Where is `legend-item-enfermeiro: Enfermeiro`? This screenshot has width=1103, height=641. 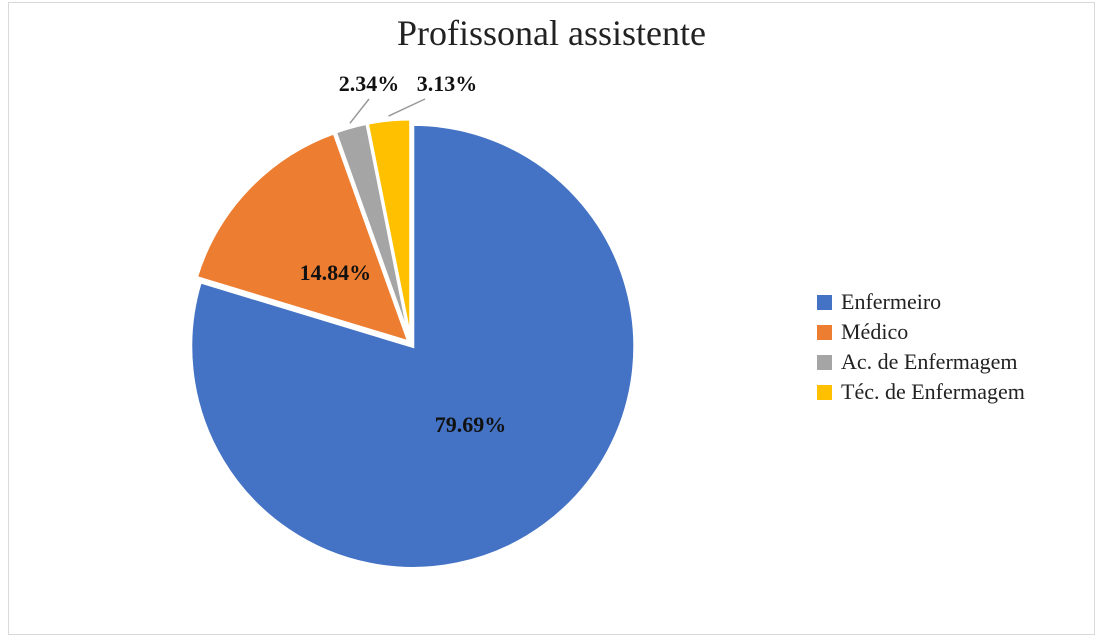
legend-item-enfermeiro: Enfermeiro is located at coordinates (921, 302).